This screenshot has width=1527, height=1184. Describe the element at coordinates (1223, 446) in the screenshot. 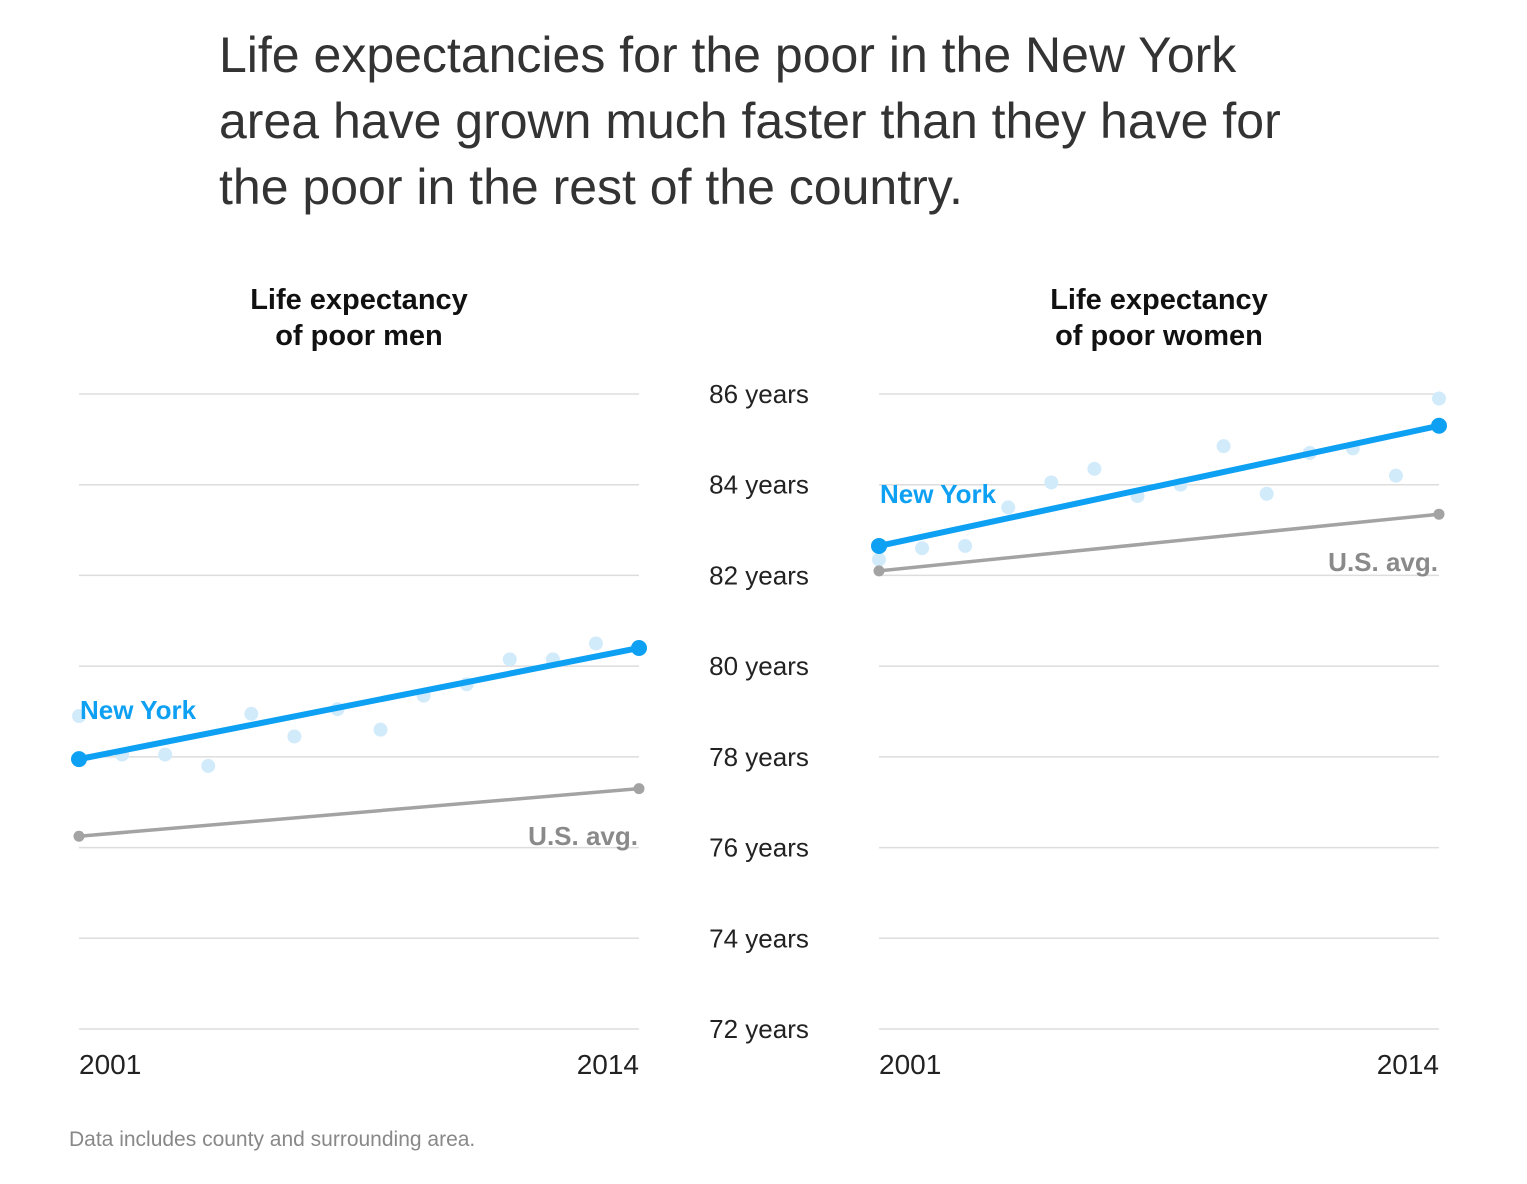

I see `women-ny-point-2009` at that location.